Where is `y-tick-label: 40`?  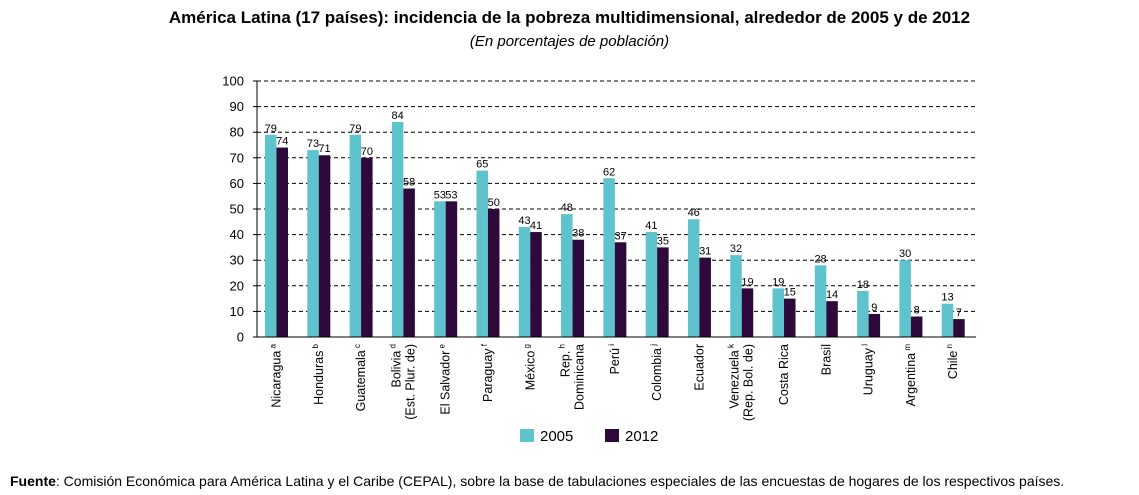
y-tick-label: 40 is located at coordinates (237, 234).